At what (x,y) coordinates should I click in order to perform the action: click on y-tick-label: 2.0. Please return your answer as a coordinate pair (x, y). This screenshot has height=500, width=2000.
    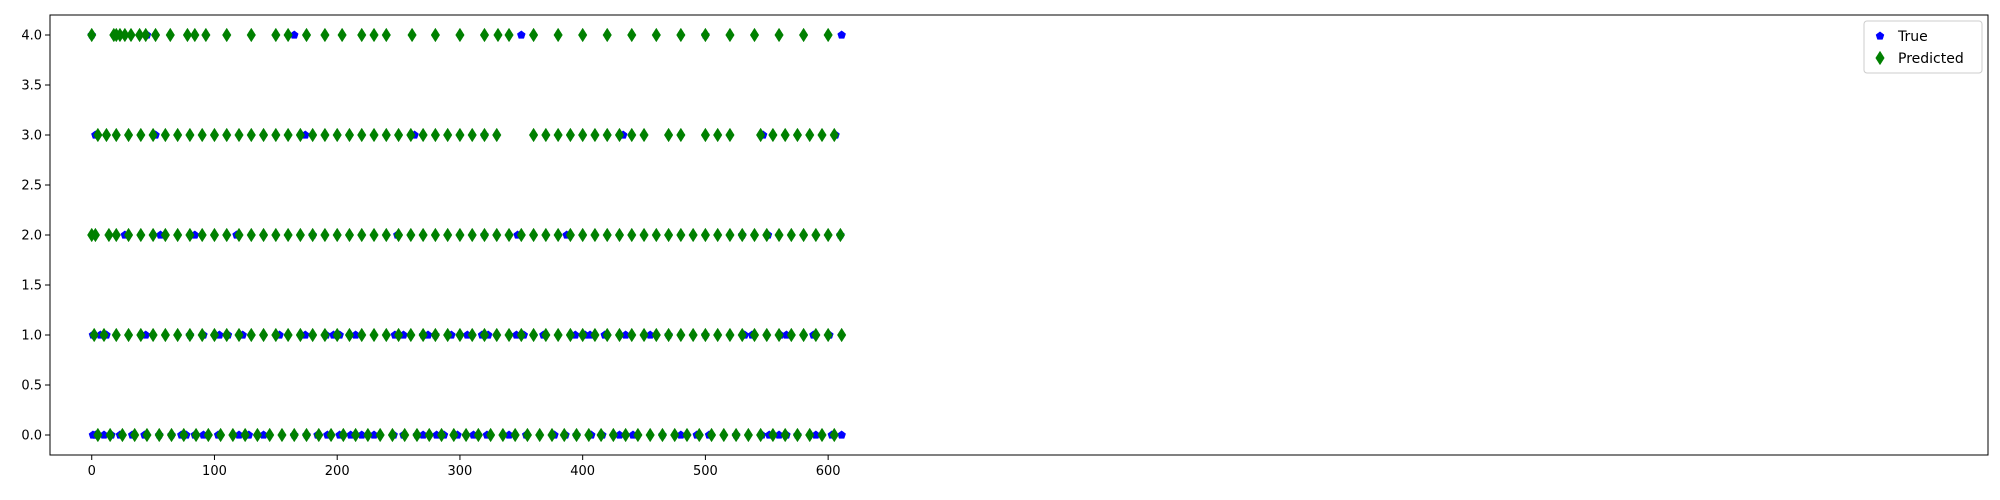
    Looking at the image, I should click on (31, 236).